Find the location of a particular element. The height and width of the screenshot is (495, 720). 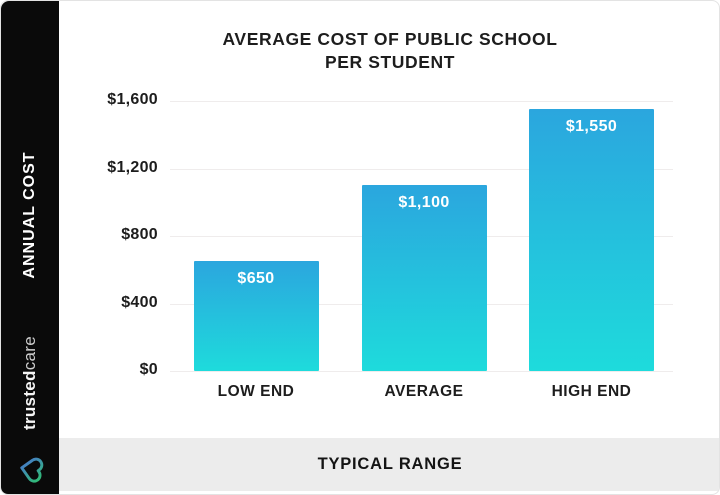

x-category-label: AVERAGE is located at coordinates (424, 391).